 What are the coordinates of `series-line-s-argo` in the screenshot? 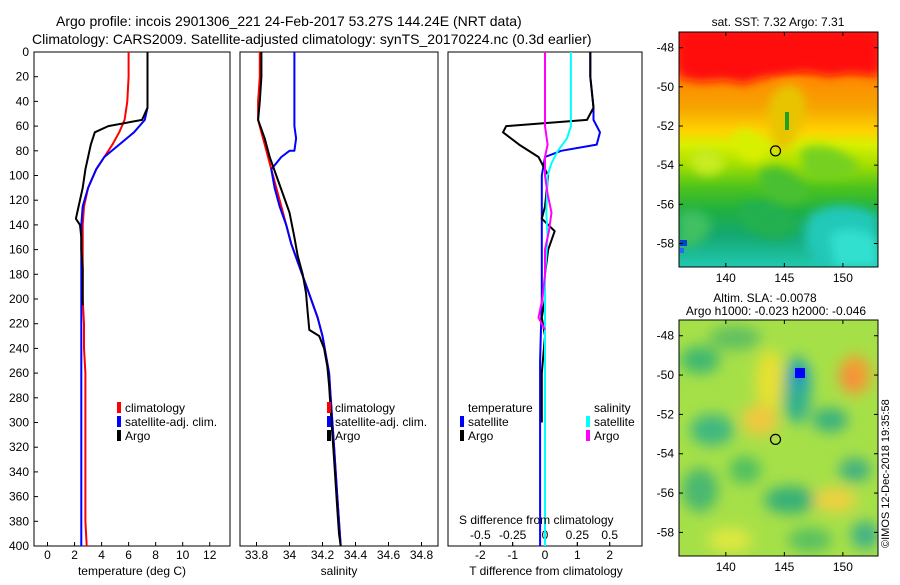 It's located at (545, 191).